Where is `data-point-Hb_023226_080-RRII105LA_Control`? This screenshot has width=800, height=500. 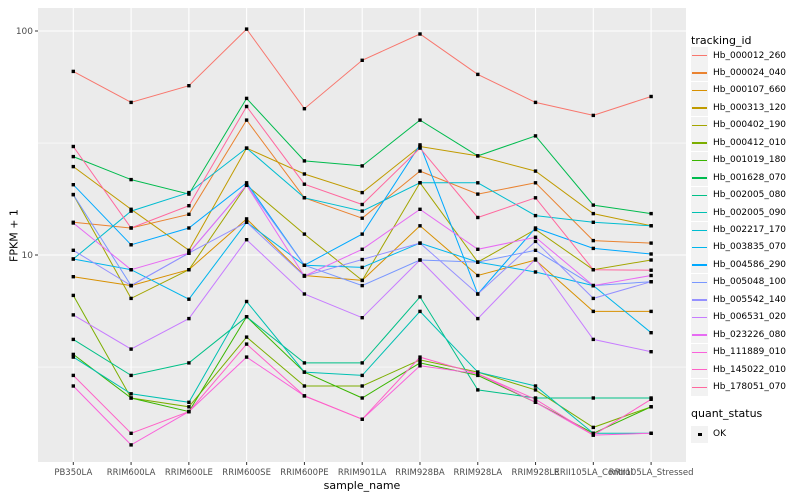
data-point-Hb_023226_080-RRII105LA_Control is located at coordinates (593, 285).